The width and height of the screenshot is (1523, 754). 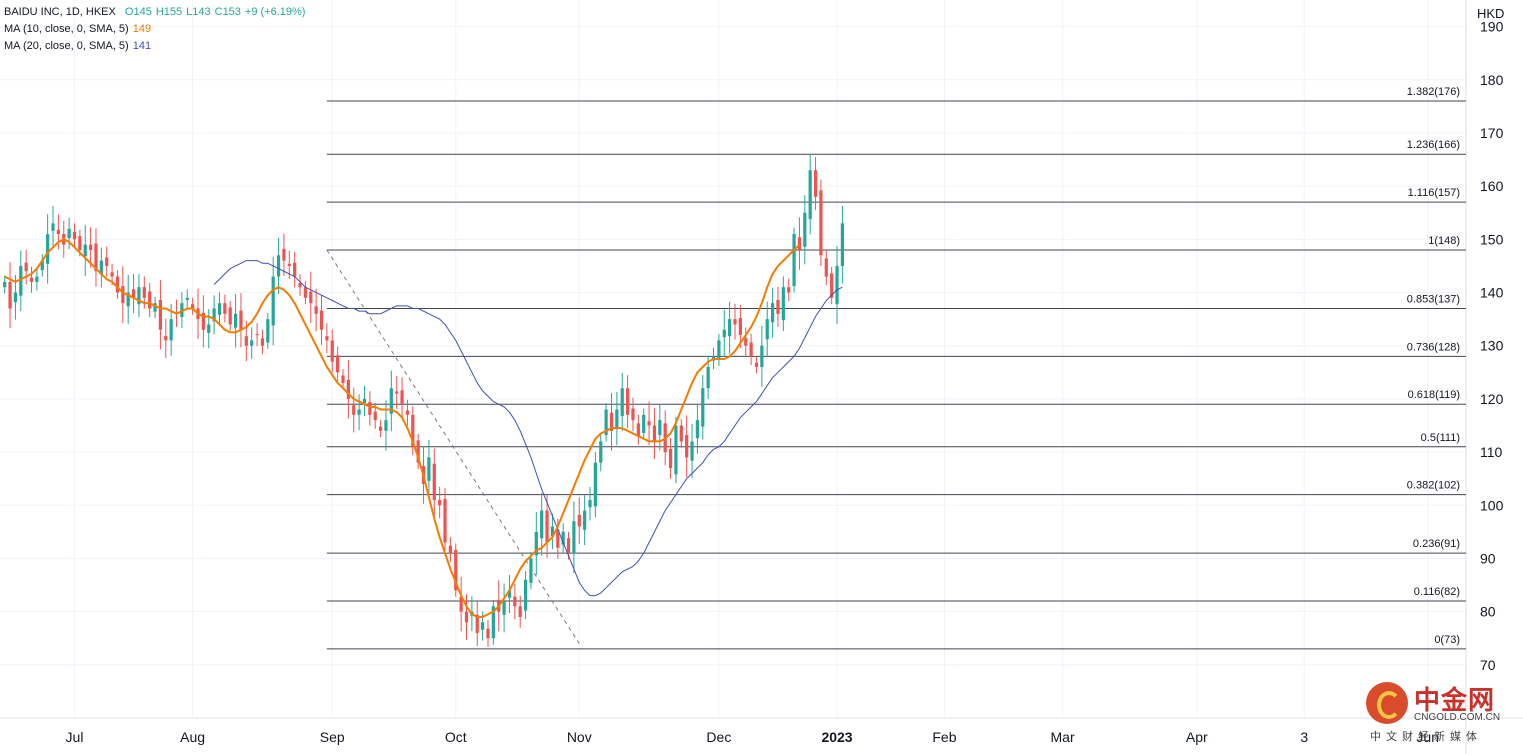 What do you see at coordinates (836, 737) in the screenshot?
I see `x-tick-label: 2023` at bounding box center [836, 737].